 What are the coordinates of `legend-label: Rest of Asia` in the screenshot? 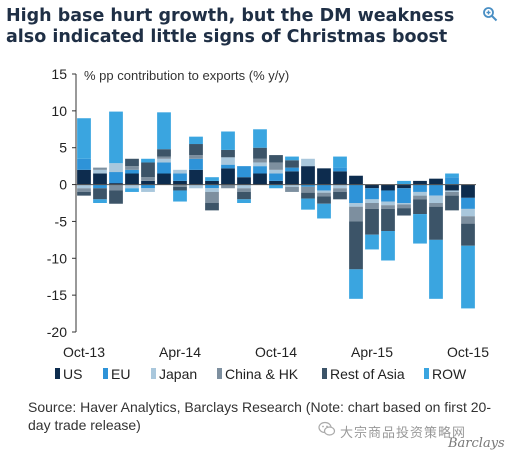 It's located at (367, 374).